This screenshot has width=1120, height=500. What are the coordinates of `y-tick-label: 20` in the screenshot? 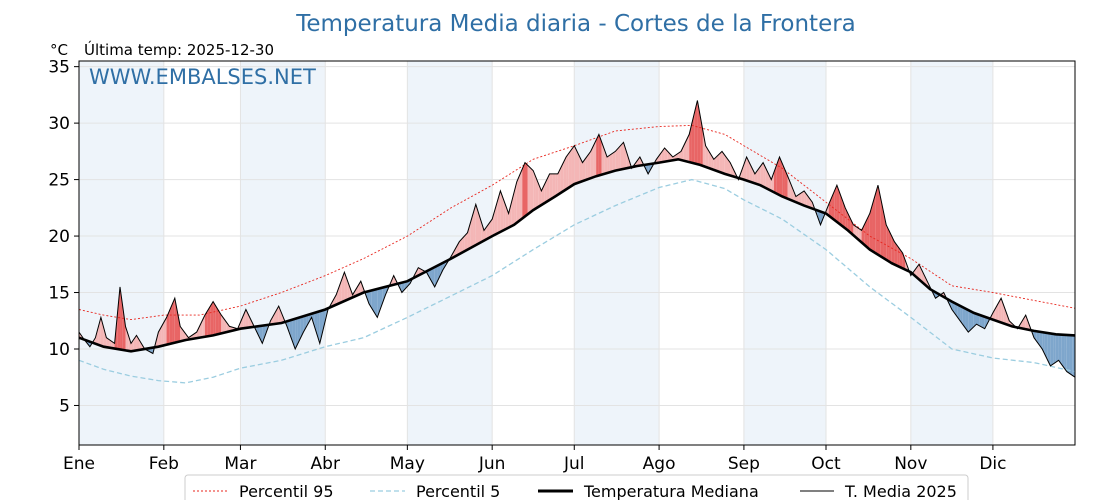 It's located at (59, 237).